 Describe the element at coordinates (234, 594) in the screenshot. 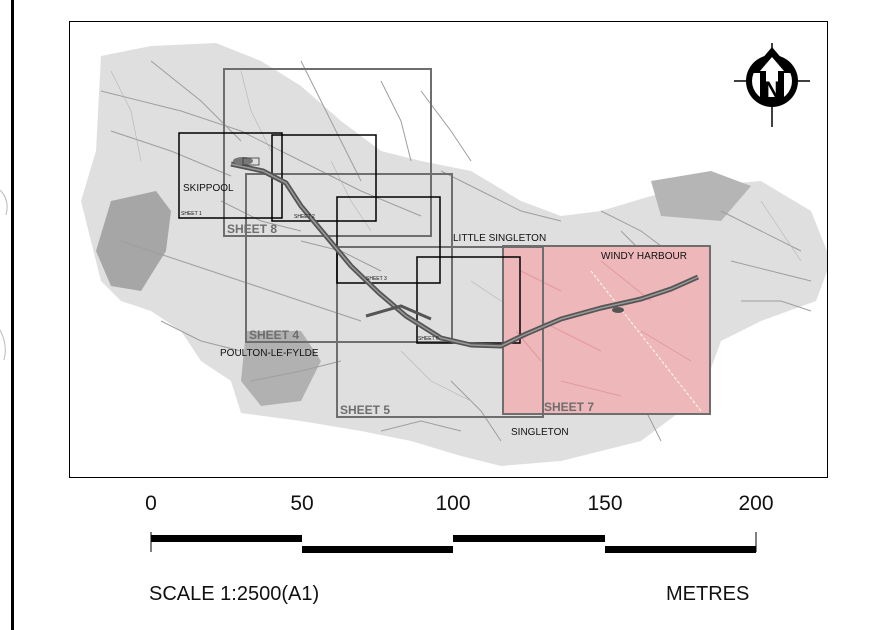

I see `scale-ratio-label: SCALE 1:2500(A1)` at that location.